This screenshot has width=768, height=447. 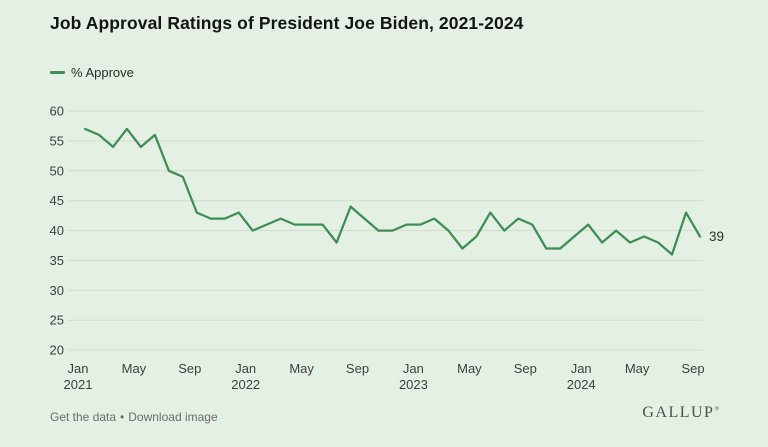 I want to click on gallup-wordmark: GALLUP, so click(x=678, y=412).